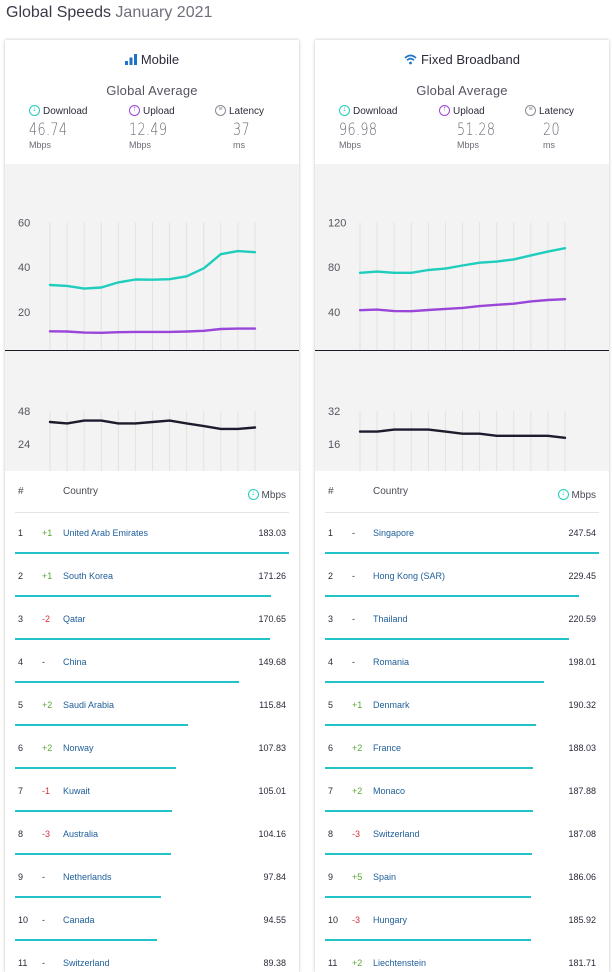 This screenshot has width=612, height=972. What do you see at coordinates (164, 12) in the screenshot?
I see `page-title-date: January 2021` at bounding box center [164, 12].